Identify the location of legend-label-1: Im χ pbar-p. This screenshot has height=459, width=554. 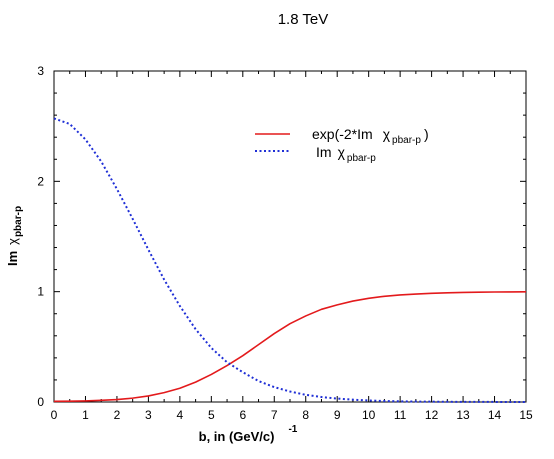
(346, 154).